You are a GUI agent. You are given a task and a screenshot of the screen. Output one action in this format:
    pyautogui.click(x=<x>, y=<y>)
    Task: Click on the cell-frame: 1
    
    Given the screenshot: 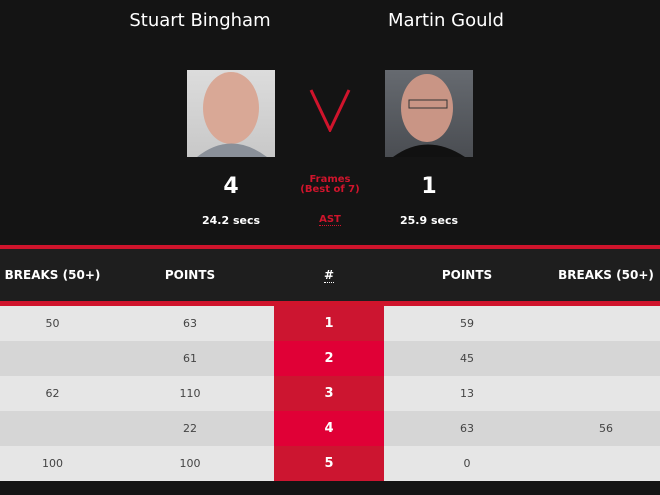 What is the action you would take?
    pyautogui.click(x=329, y=323)
    